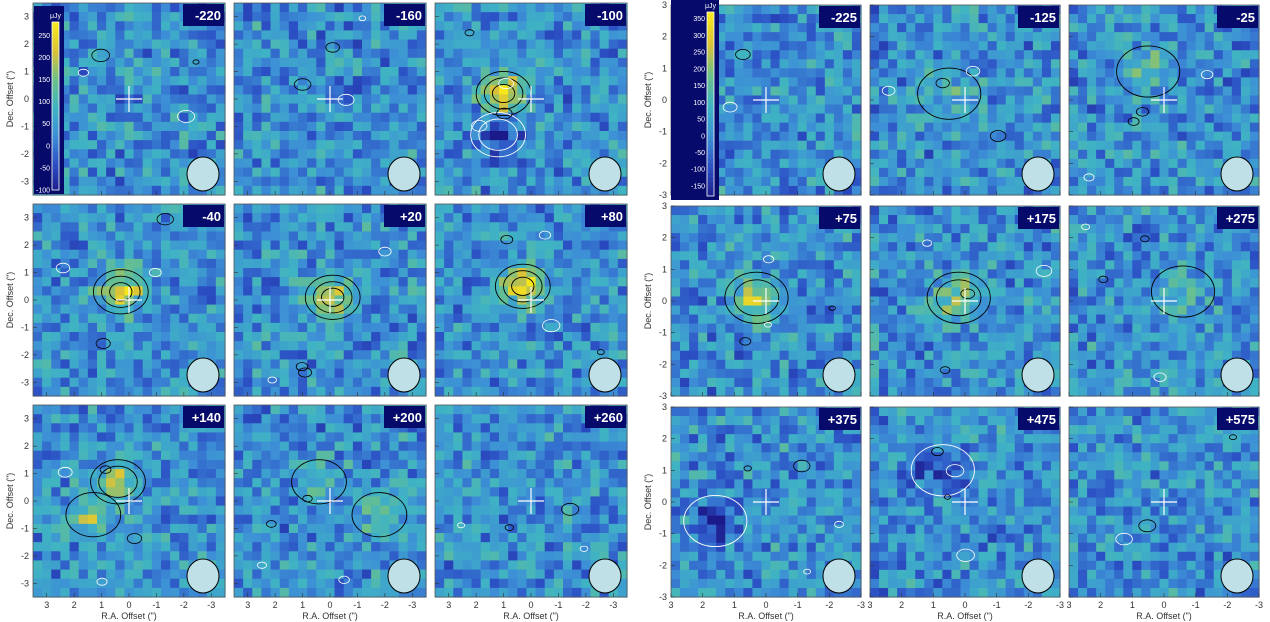  I want to click on x-tick-label: -2, so click(586, 605).